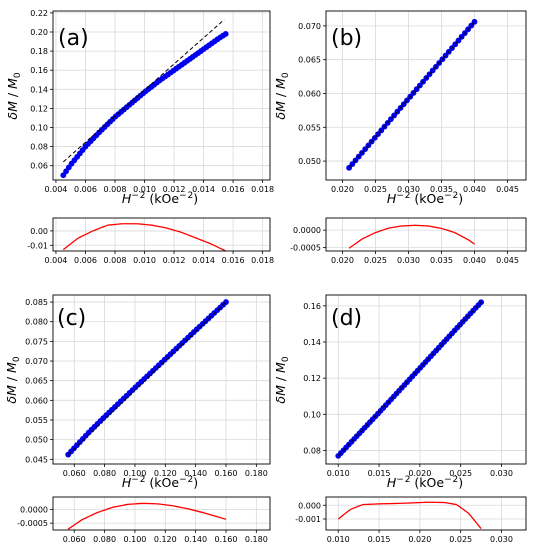 Image resolution: width=550 pixels, height=553 pixels. What do you see at coordinates (115, 260) in the screenshot?
I see `panel-a-residual-xtick-label: 0.008` at bounding box center [115, 260].